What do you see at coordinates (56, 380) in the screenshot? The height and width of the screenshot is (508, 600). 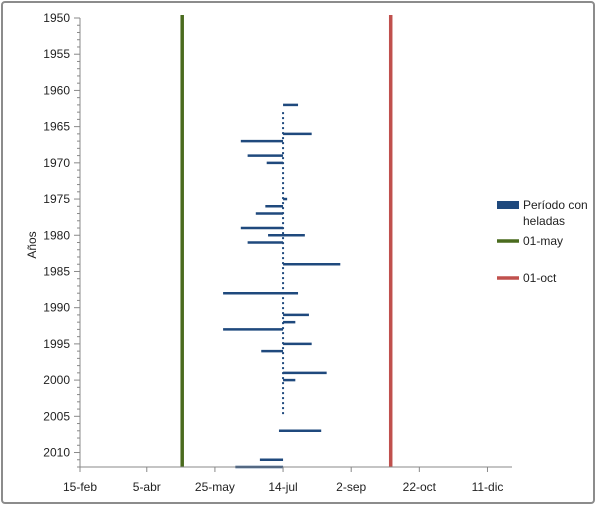 I see `y-tick-label: 2000` at bounding box center [56, 380].